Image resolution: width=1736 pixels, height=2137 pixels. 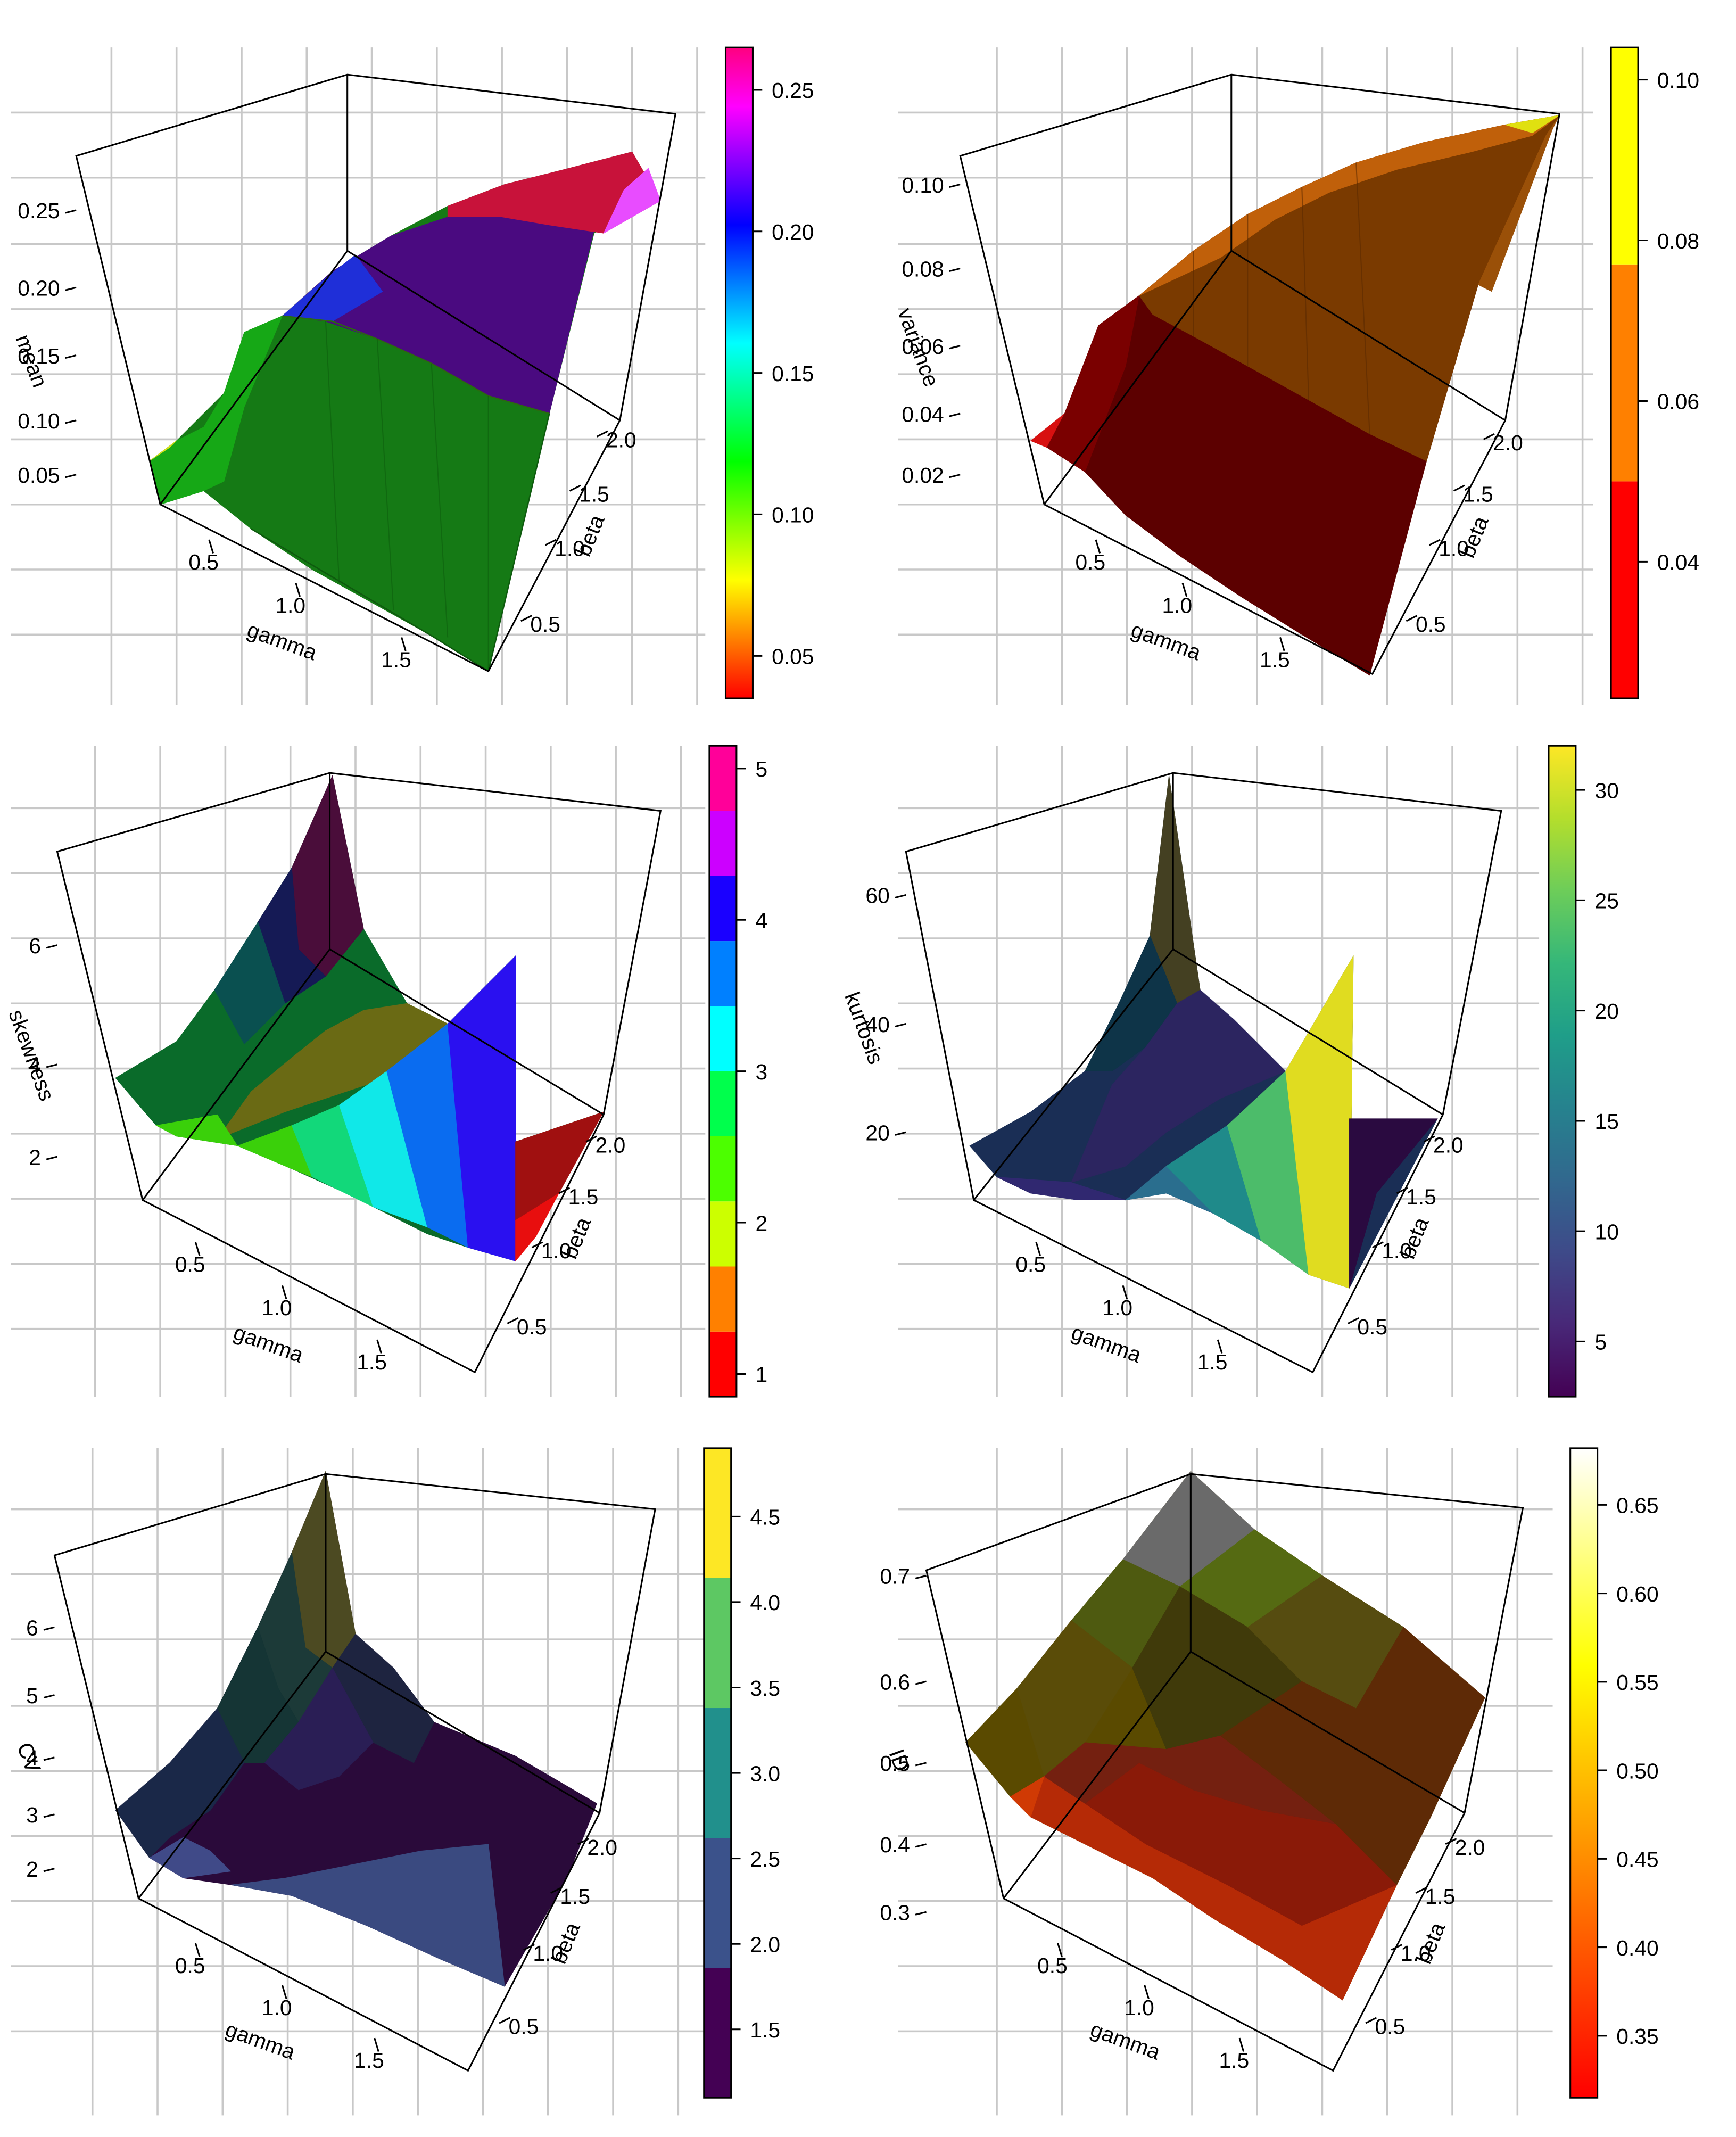 What do you see at coordinates (1678, 80) in the screenshot?
I see `colorbar-tick-label: 0.10` at bounding box center [1678, 80].